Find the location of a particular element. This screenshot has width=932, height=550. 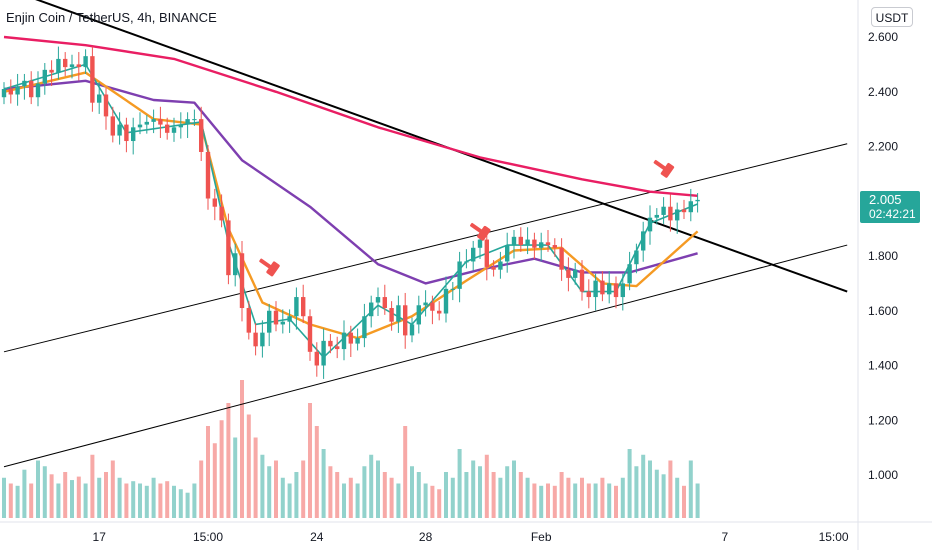

hammer-icon is located at coordinates (664, 168).